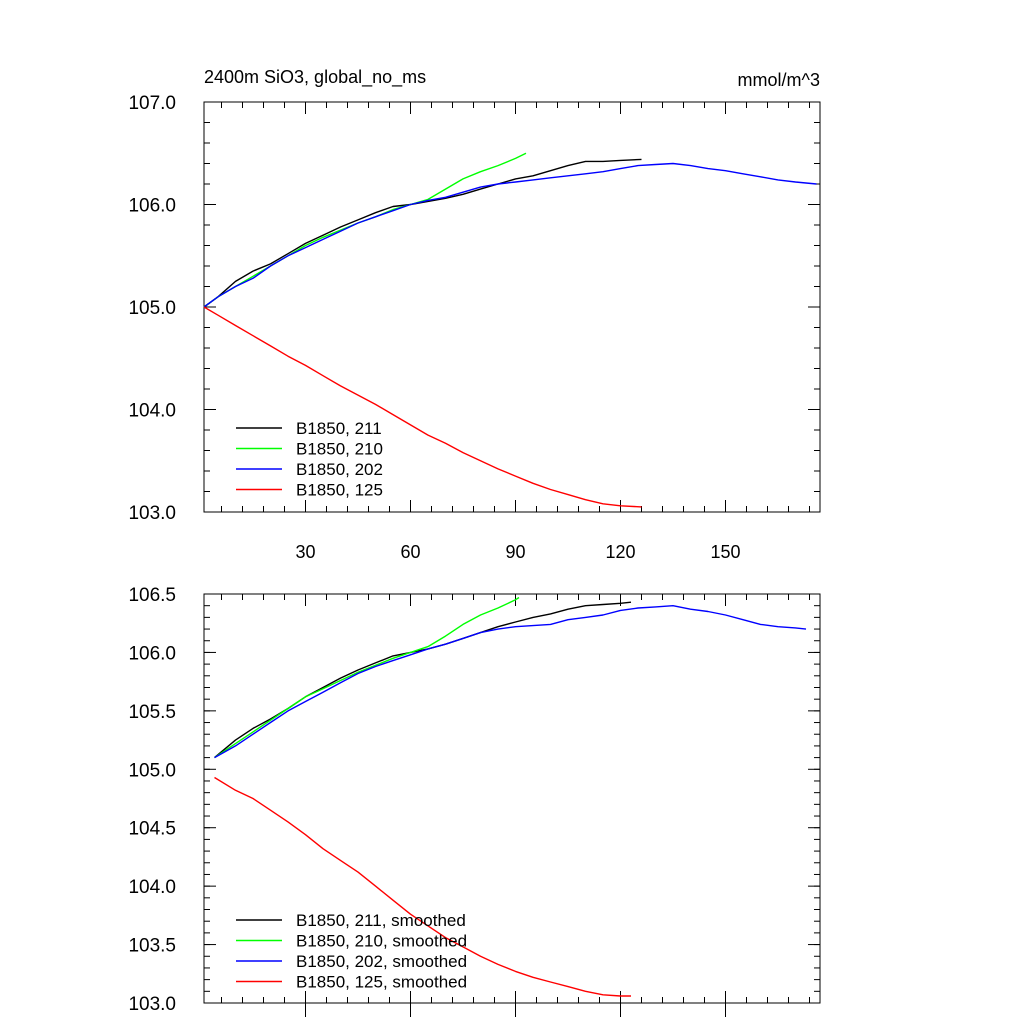  What do you see at coordinates (152, 829) in the screenshot?
I see `y-tick-label: 104.5` at bounding box center [152, 829].